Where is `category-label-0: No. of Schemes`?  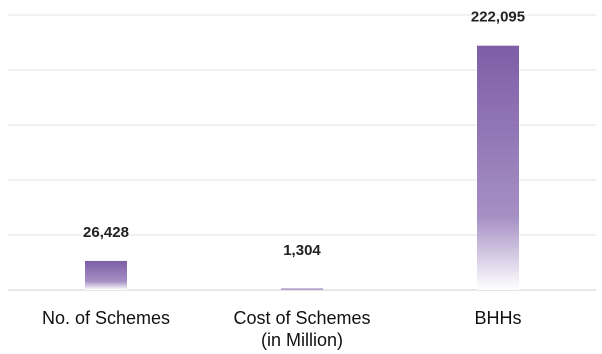
category-label-0: No. of Schemes is located at coordinates (106, 318).